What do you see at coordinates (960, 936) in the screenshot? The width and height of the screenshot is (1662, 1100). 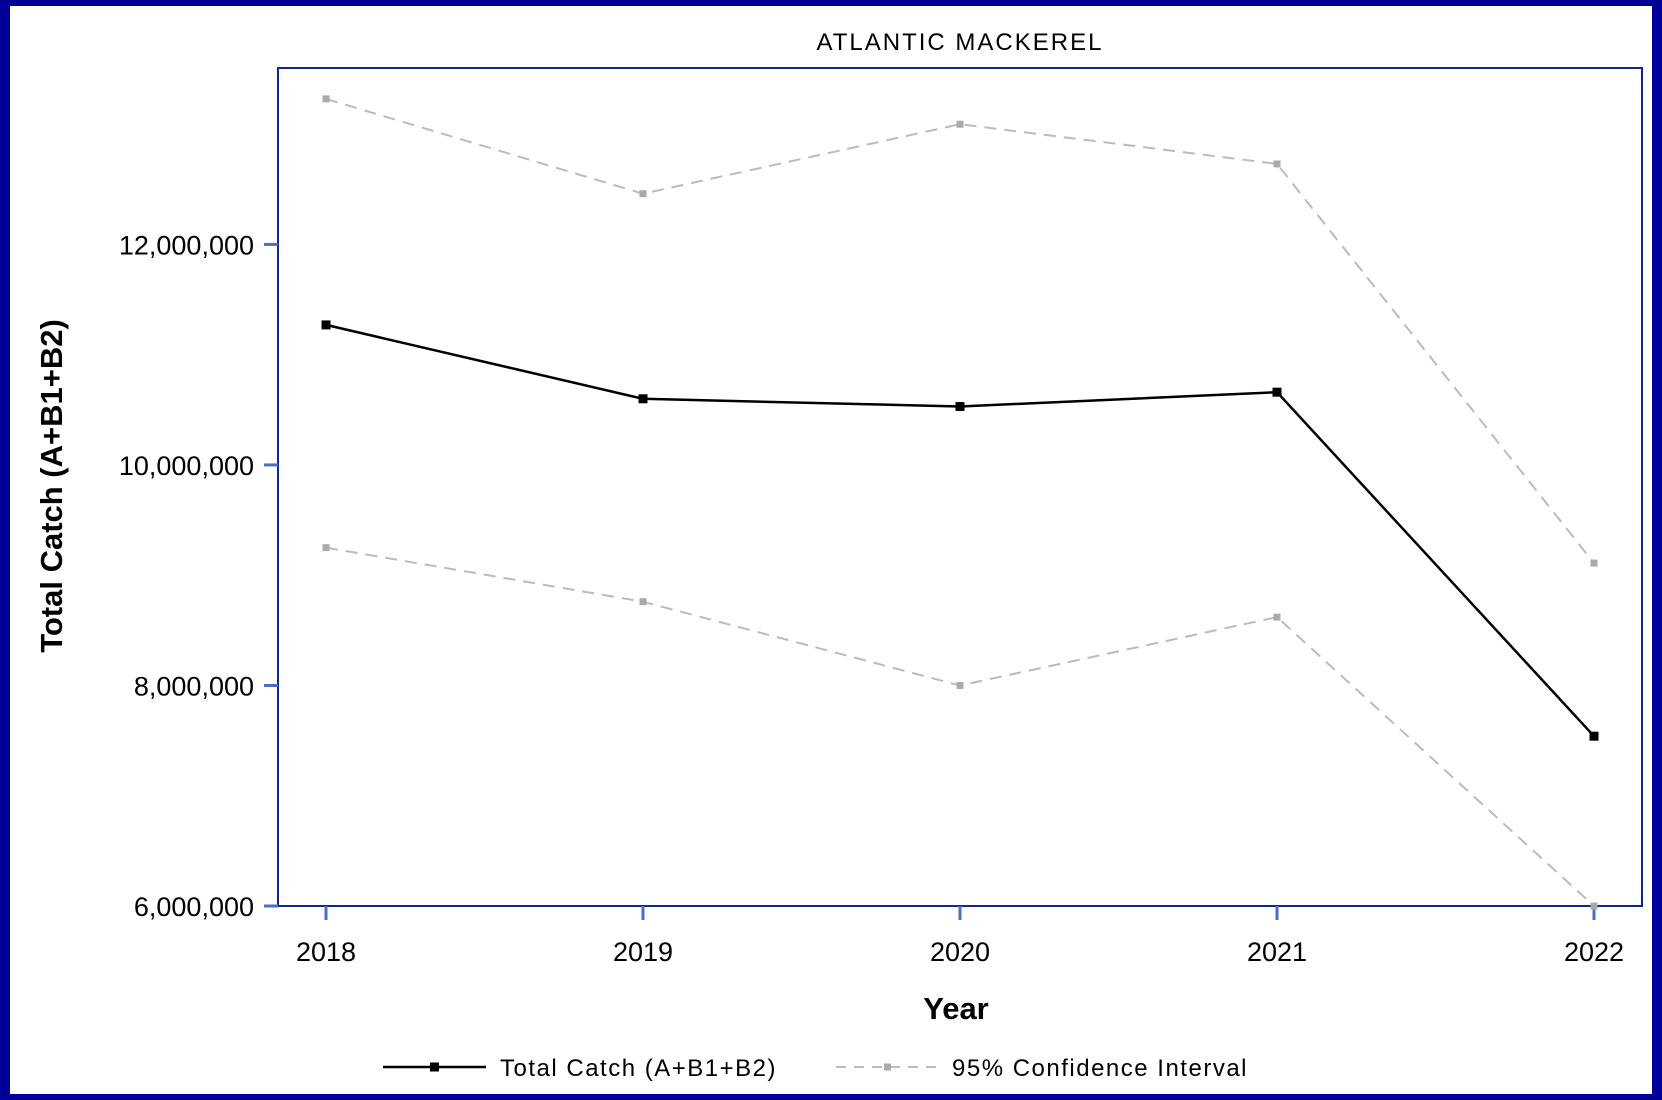 I see `x-axis: 2018 2019 2020 2021 2022` at bounding box center [960, 936].